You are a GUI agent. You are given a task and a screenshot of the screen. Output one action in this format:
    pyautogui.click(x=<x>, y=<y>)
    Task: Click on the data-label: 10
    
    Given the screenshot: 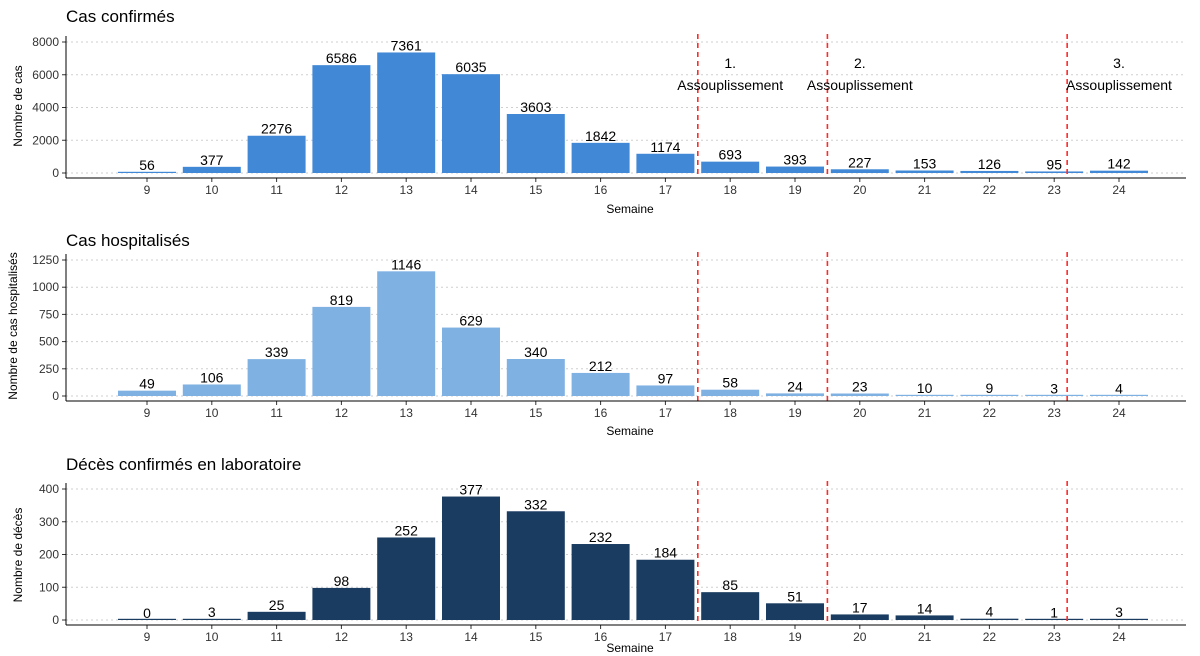 What is the action you would take?
    pyautogui.click(x=925, y=388)
    